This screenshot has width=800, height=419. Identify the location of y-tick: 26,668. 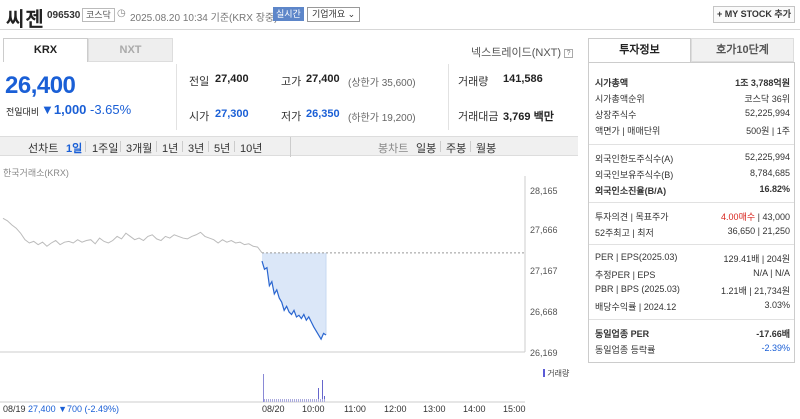
(544, 312).